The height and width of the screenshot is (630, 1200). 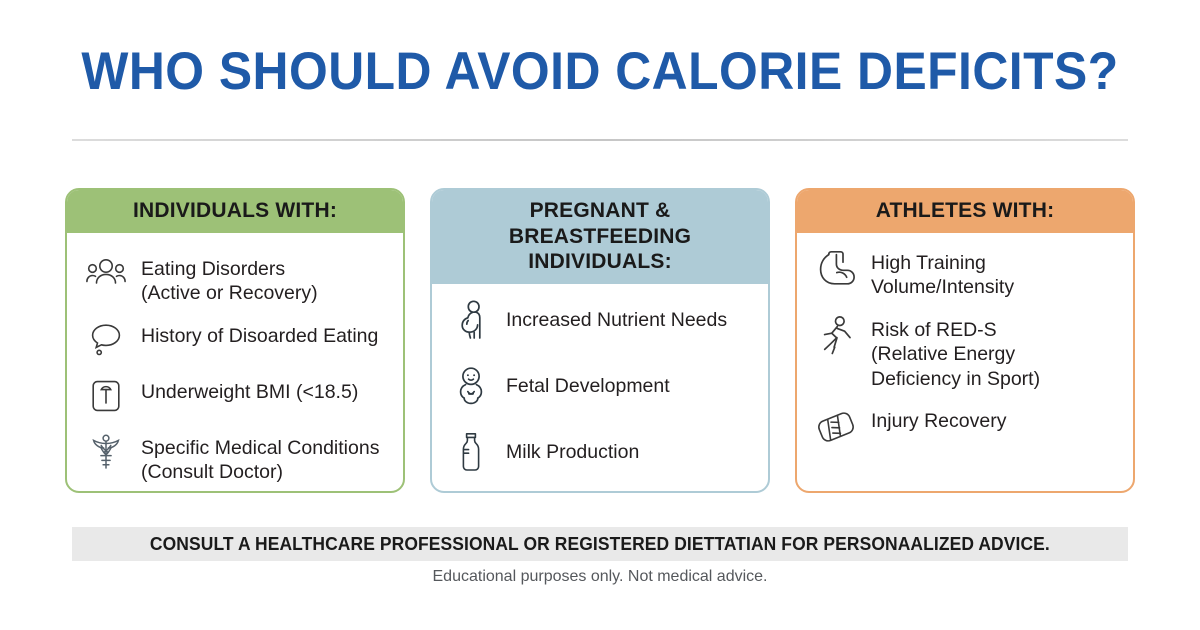 What do you see at coordinates (600, 237) in the screenshot?
I see `card-header-pregnant: PREGNANT & BREASTFEEDING INDIVIDUALS:` at bounding box center [600, 237].